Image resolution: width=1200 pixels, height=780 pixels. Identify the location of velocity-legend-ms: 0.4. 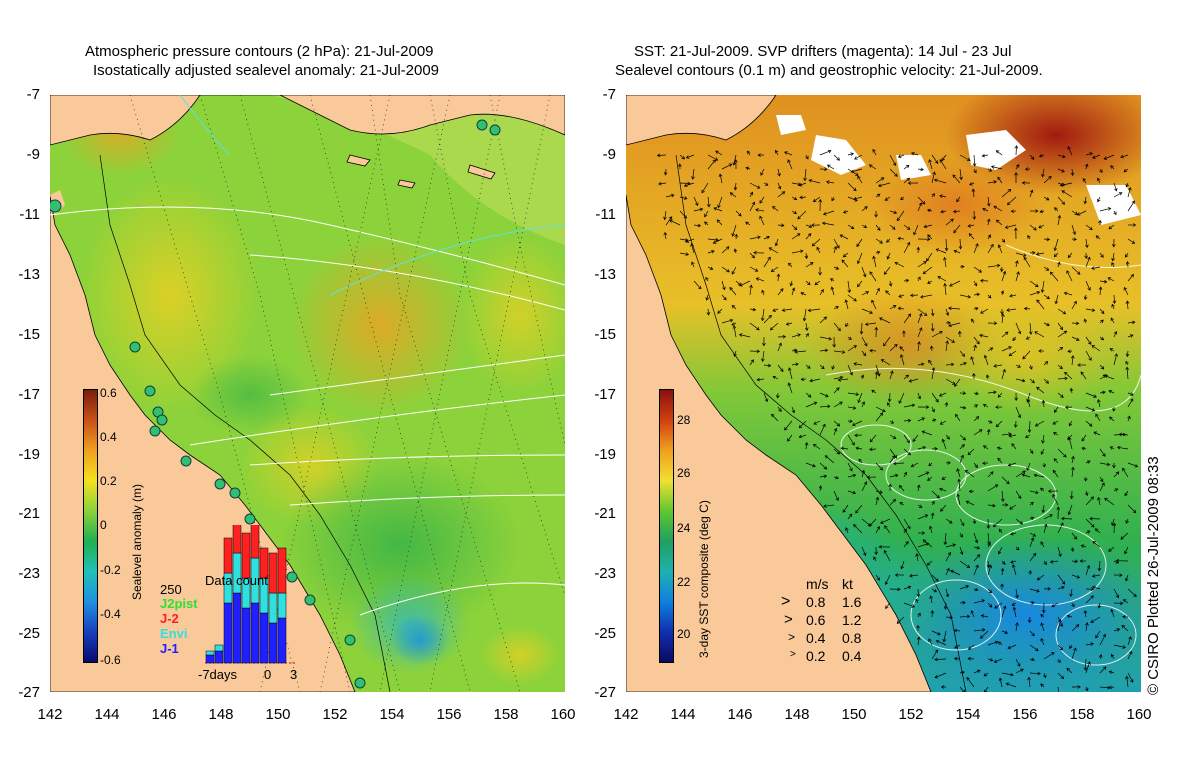
(816, 638).